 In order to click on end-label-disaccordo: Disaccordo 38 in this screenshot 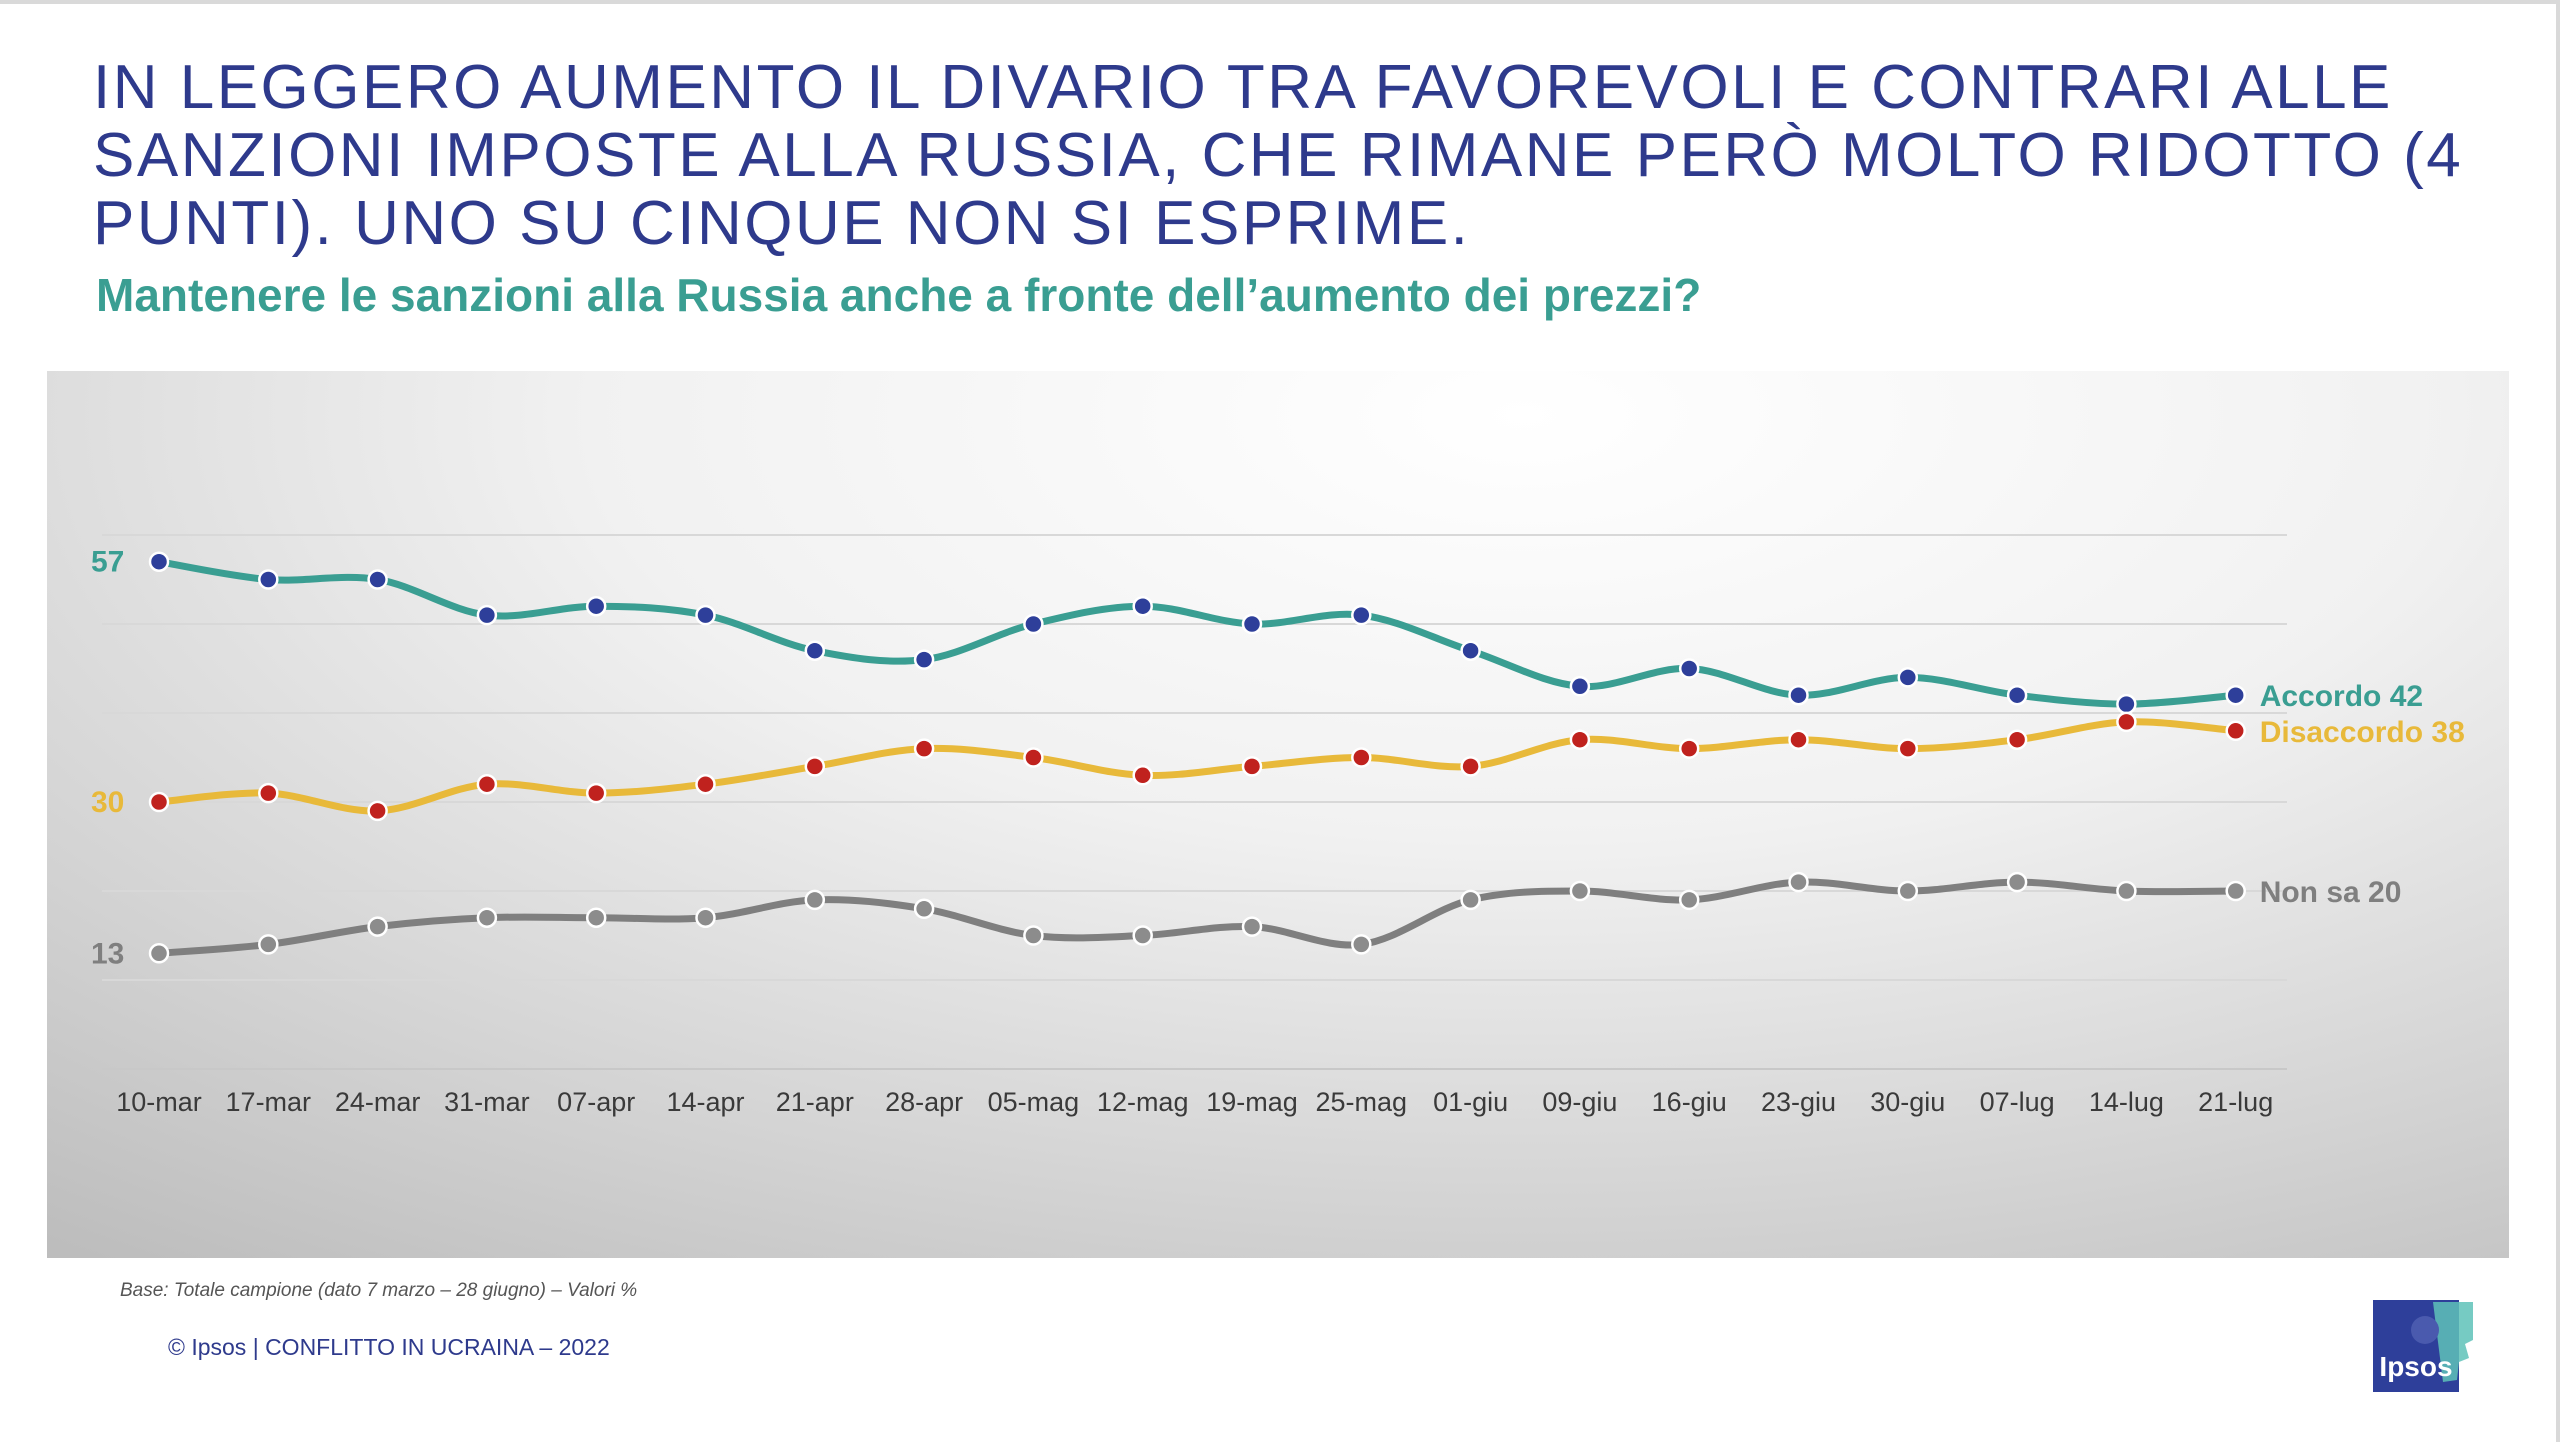, I will do `click(2362, 732)`.